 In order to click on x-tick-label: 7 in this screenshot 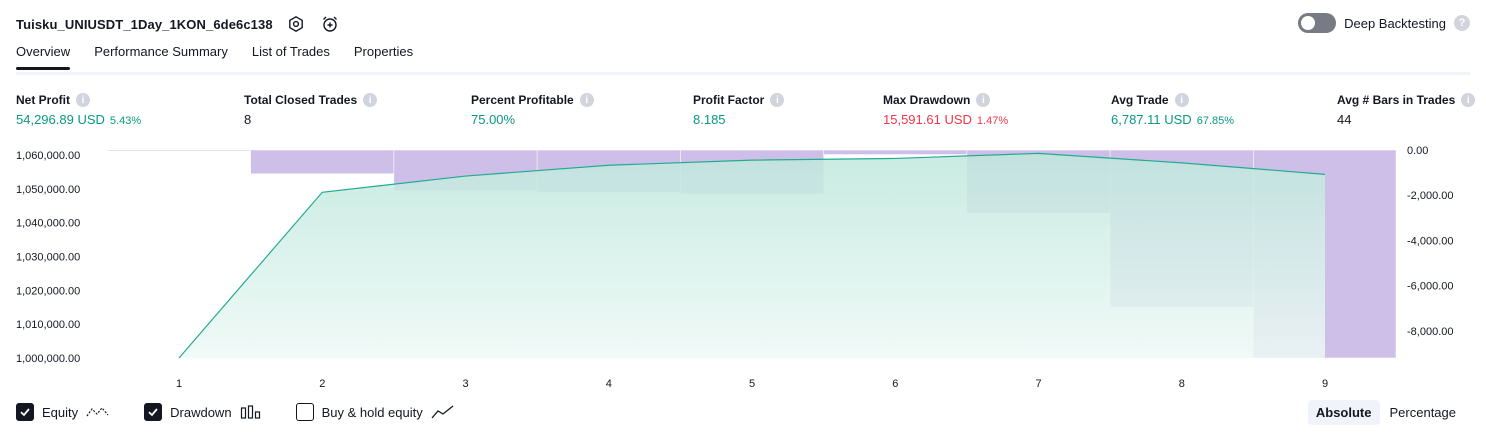, I will do `click(1038, 384)`.